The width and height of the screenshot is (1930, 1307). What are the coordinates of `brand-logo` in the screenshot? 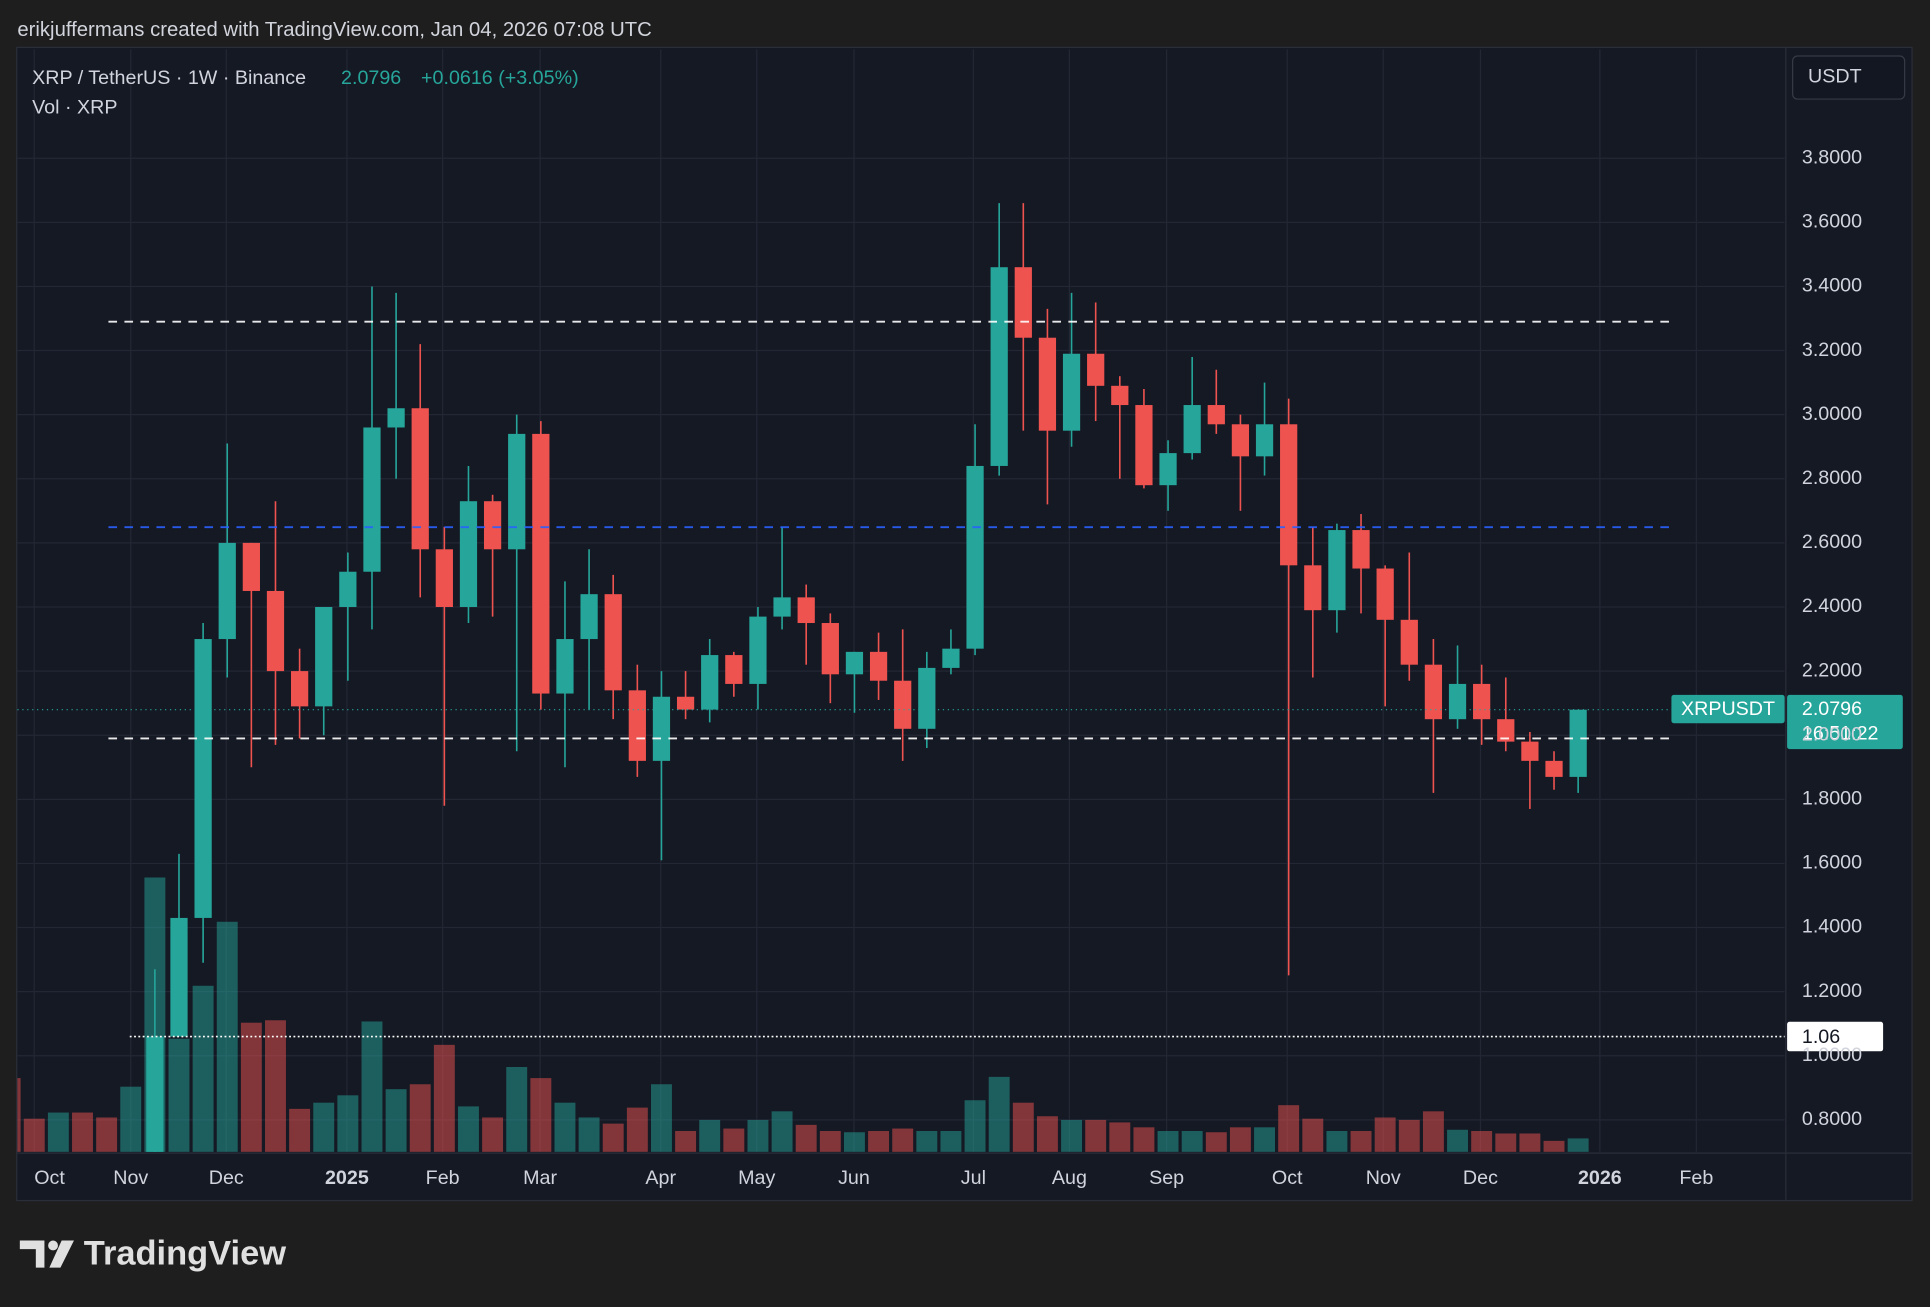 It's located at (46, 1254).